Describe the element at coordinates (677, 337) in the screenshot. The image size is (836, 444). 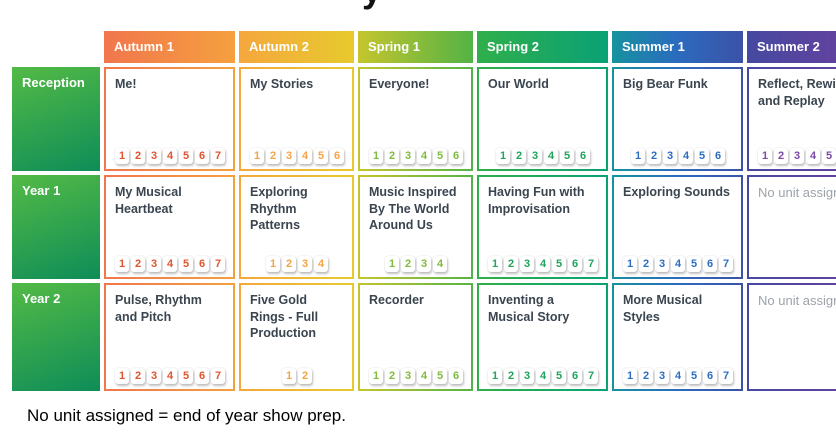
I see `unit-cell-year-2-summer-1: More Musical Styles 1 2 3 4 5 6 7` at that location.